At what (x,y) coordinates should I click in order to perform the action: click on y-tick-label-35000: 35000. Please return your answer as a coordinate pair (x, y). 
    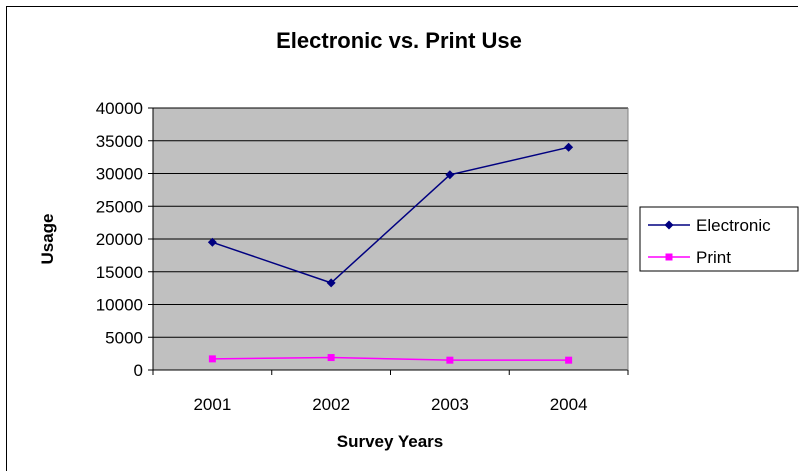
    Looking at the image, I should click on (119, 141).